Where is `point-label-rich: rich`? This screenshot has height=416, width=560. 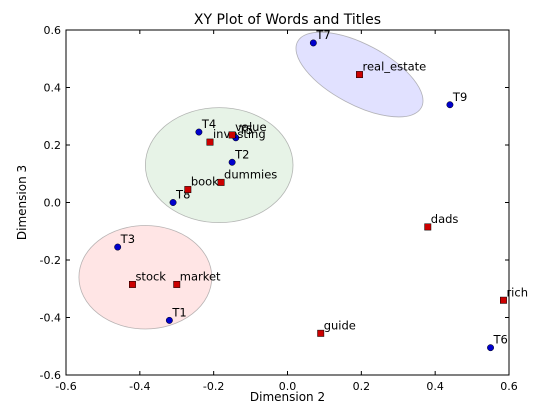
point-label-rich: rich is located at coordinates (517, 292).